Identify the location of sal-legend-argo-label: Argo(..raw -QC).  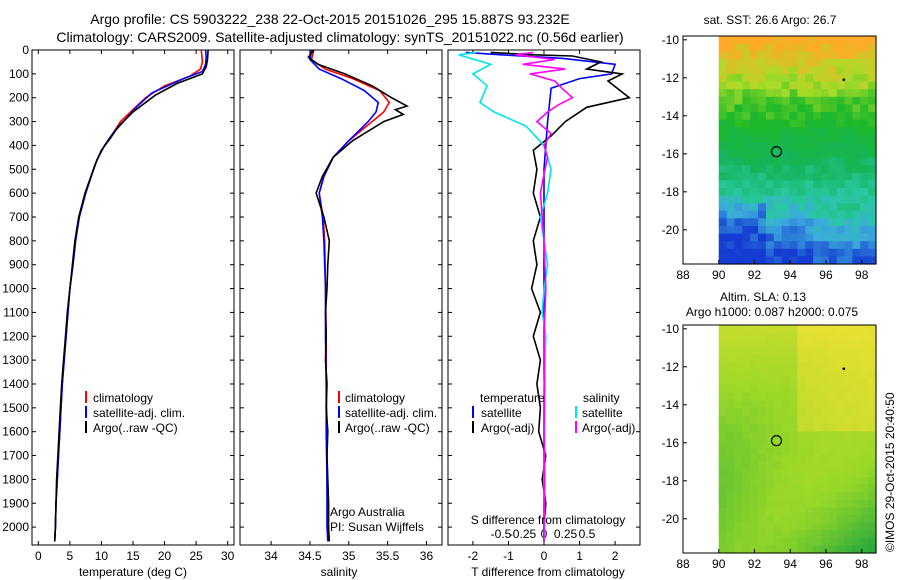
(387, 428).